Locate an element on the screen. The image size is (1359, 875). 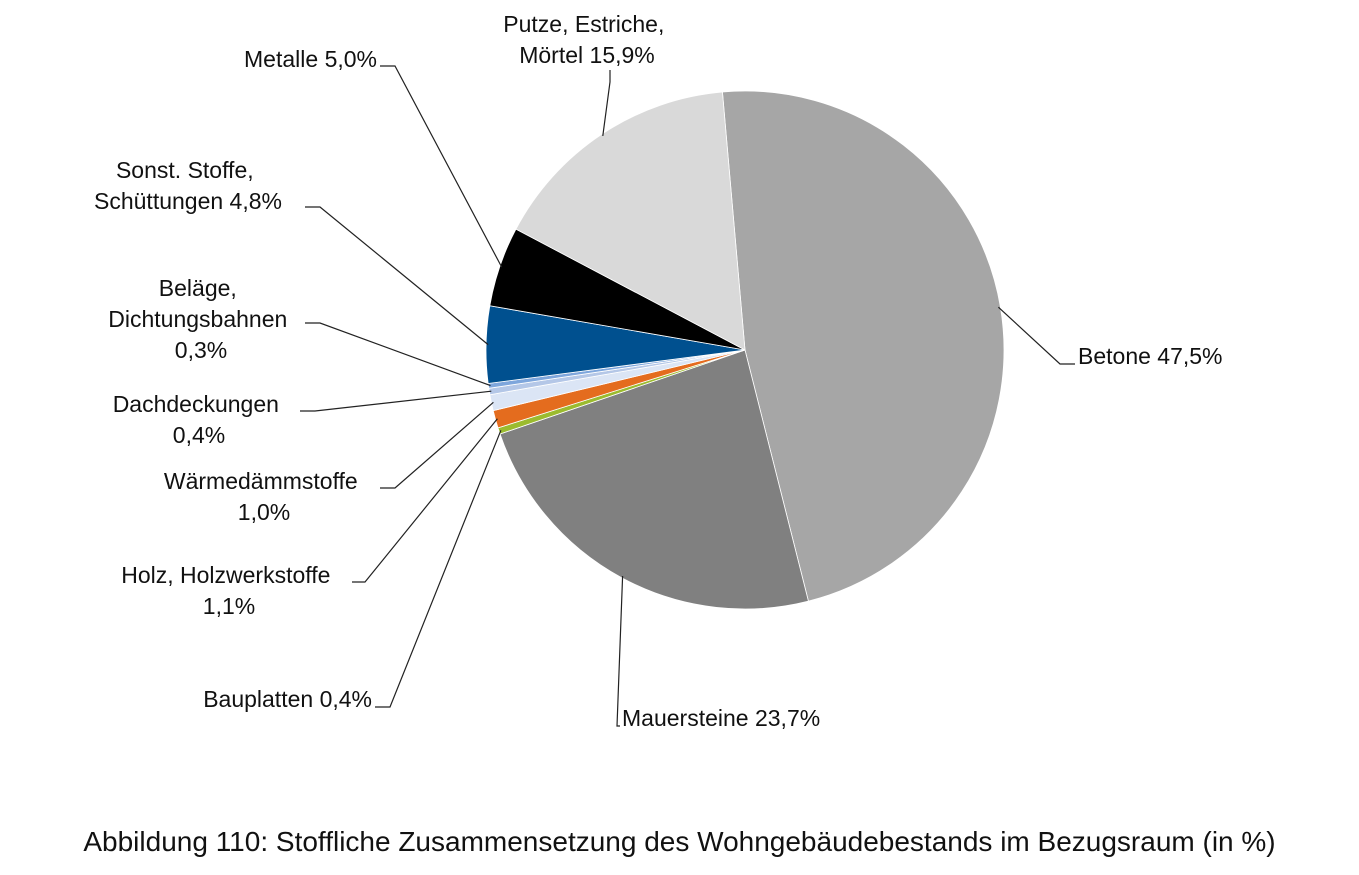
slice-label-belaege: Beläge, Dichtungsbahnen 0,3% is located at coordinates (200, 319).